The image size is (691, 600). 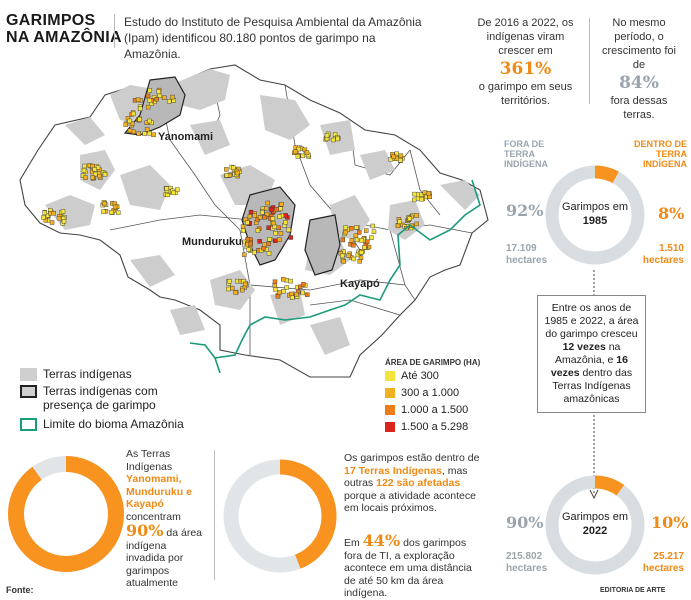 I want to click on growth-box-text-2: na Amazônia, e, so click(x=588, y=353).